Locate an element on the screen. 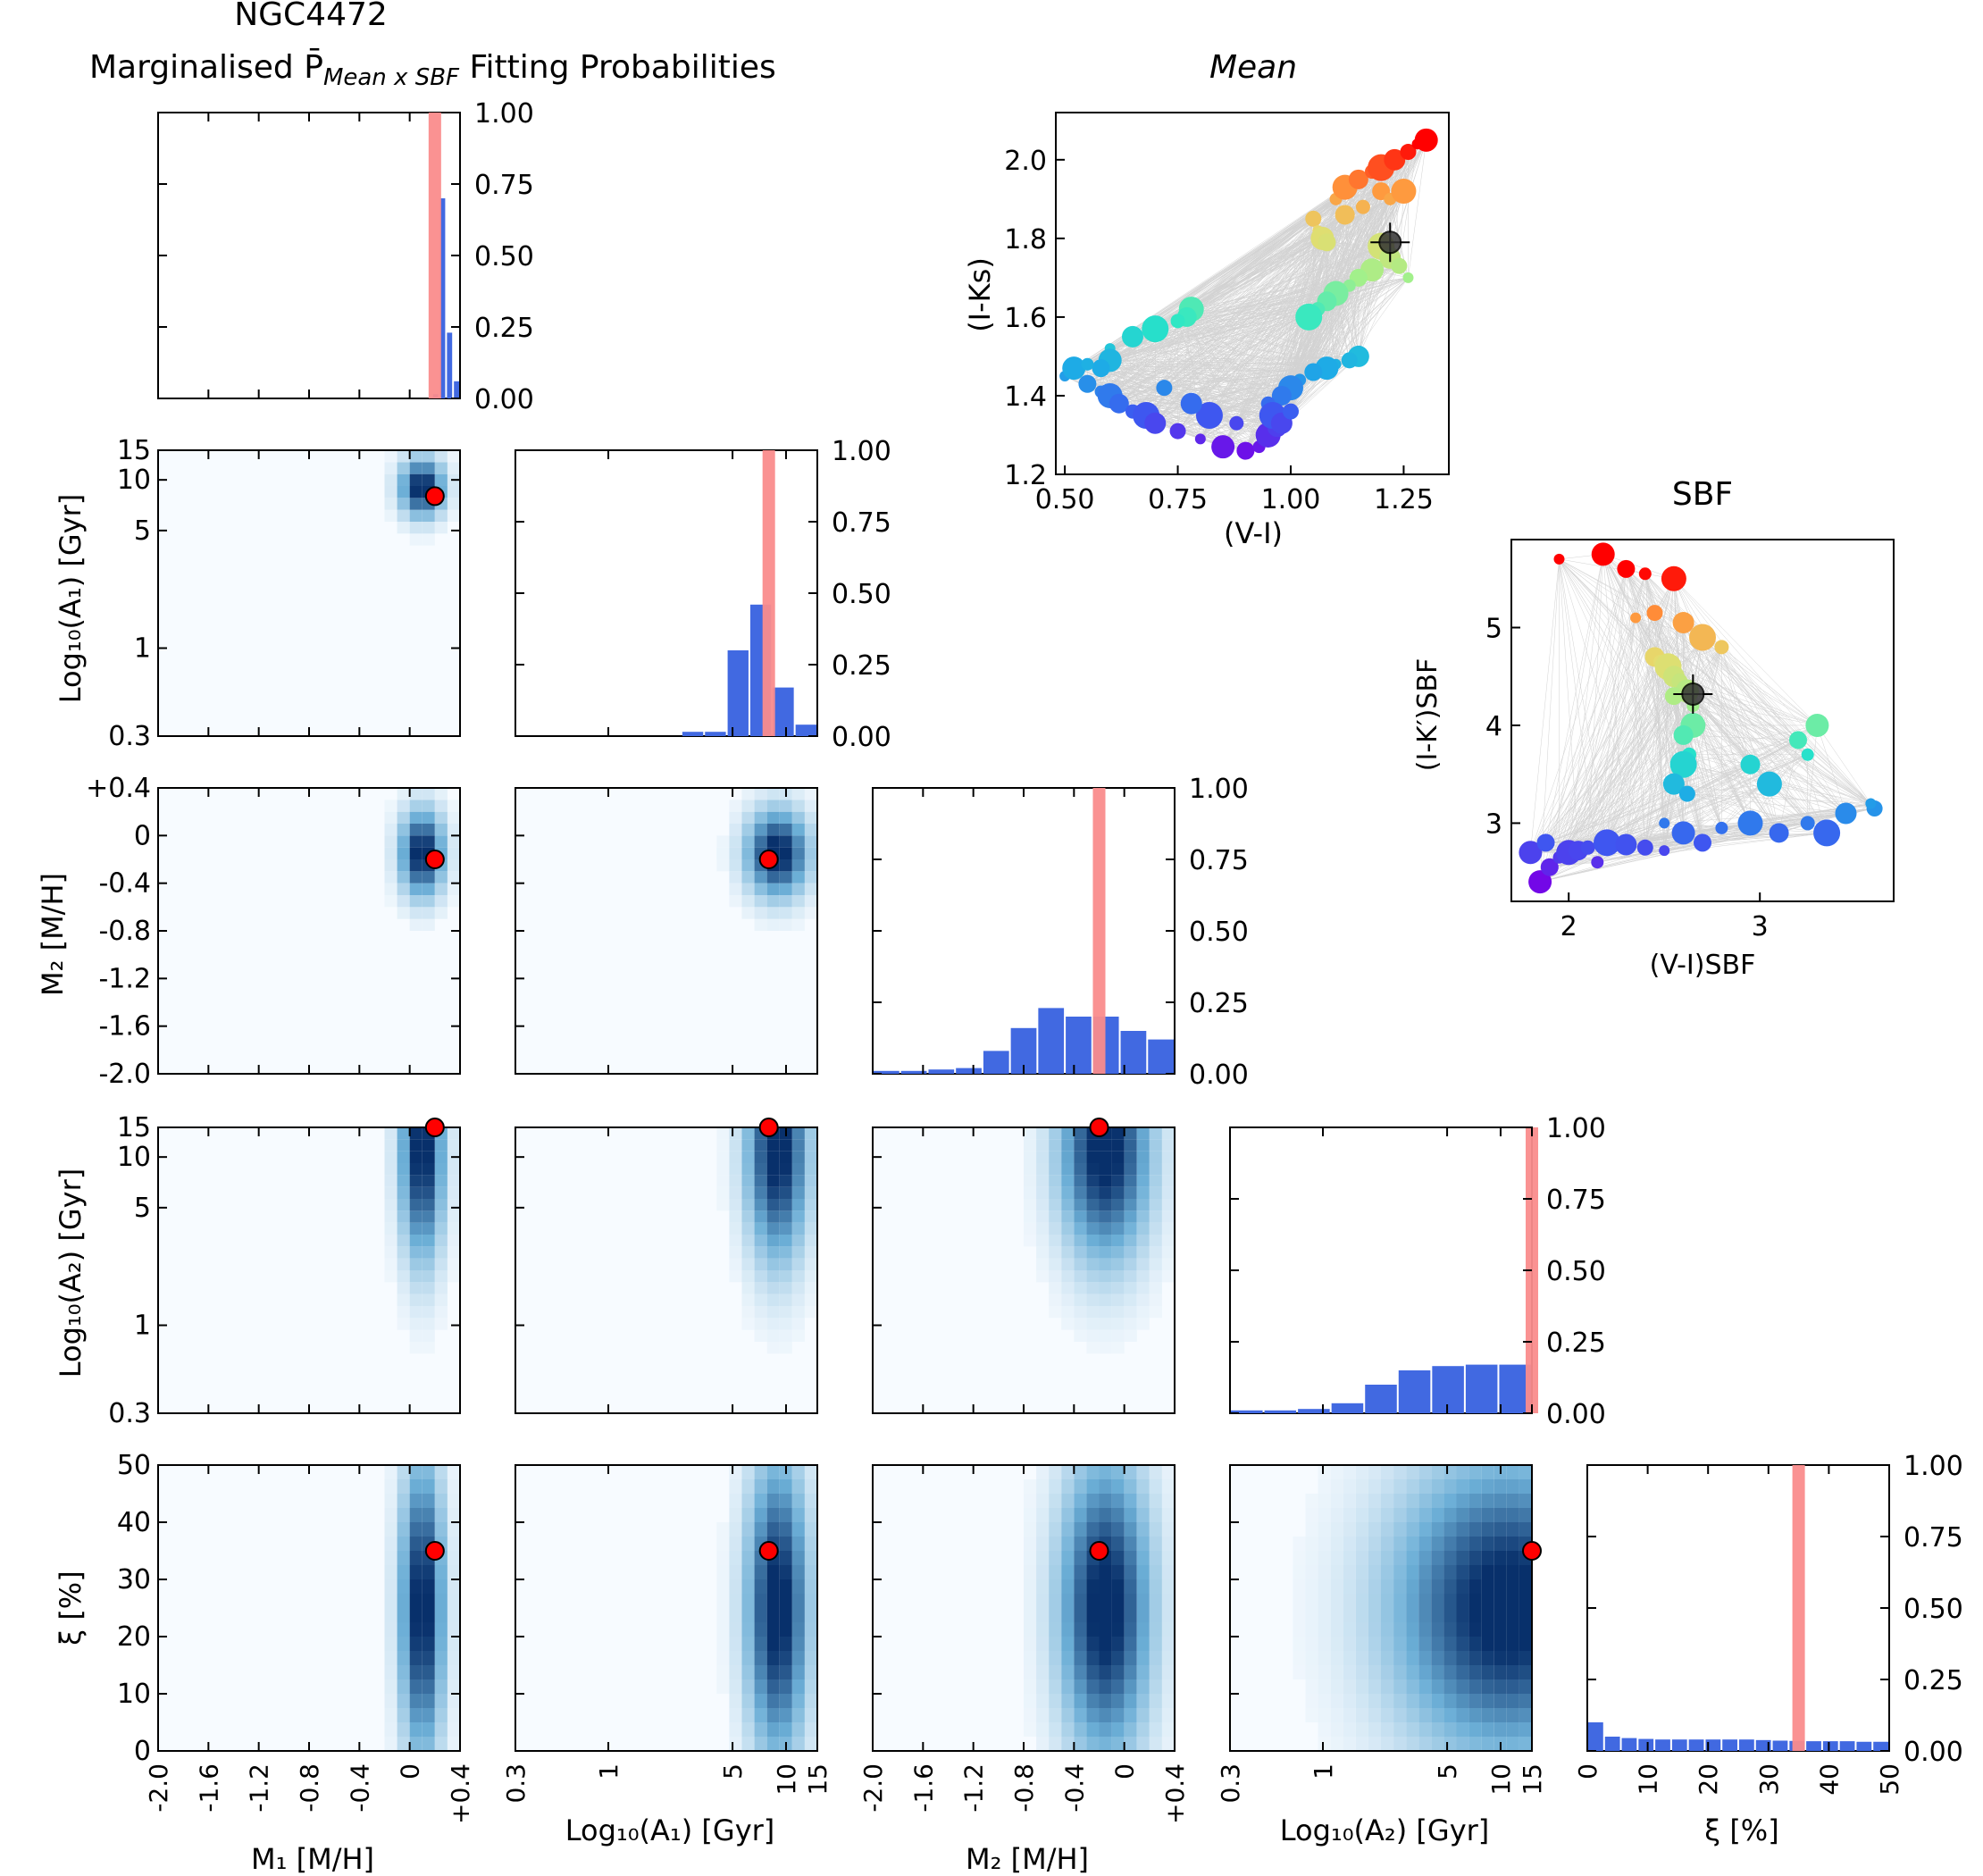 This screenshot has height=1876, width=1983. hist-a1-prob-label: 0.00 is located at coordinates (862, 737).